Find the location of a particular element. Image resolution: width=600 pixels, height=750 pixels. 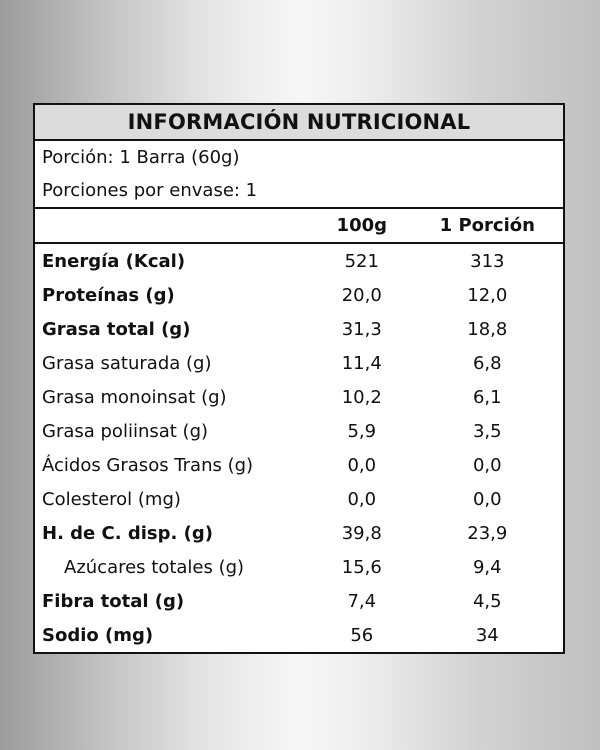

nutrient-name: Ácidos Grasos Trans (g) is located at coordinates (148, 465).